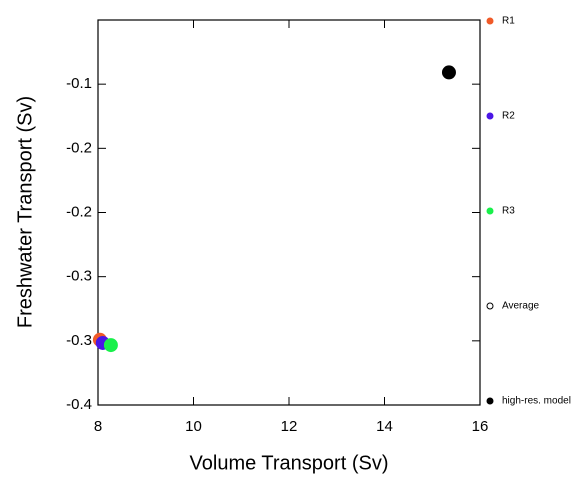  What do you see at coordinates (508, 211) in the screenshot?
I see `legend-label: R3` at bounding box center [508, 211].